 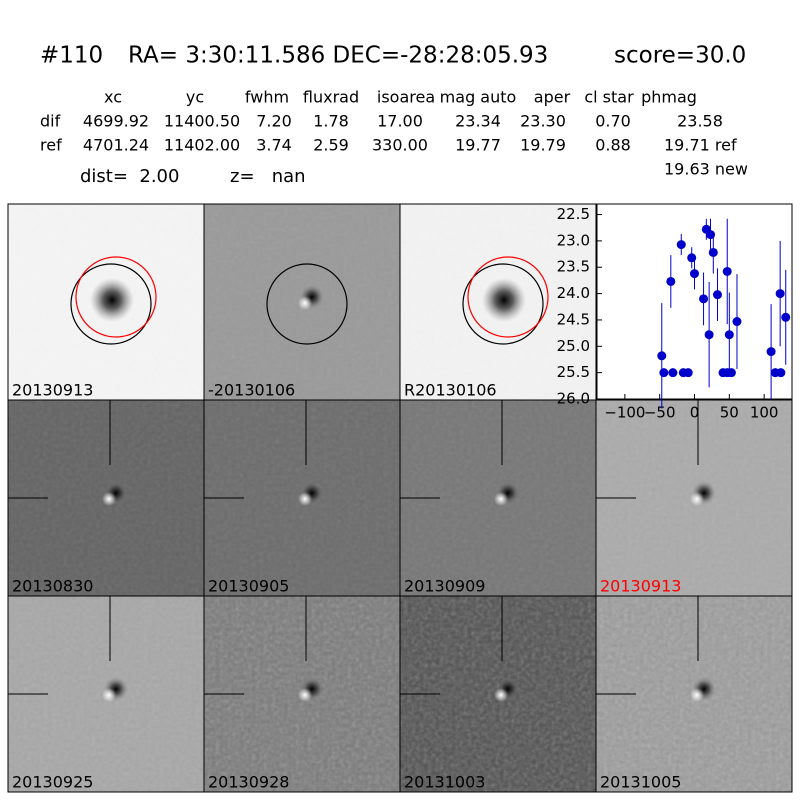 What do you see at coordinates (573, 293) in the screenshot?
I see `y-tick-label: 24.0` at bounding box center [573, 293].